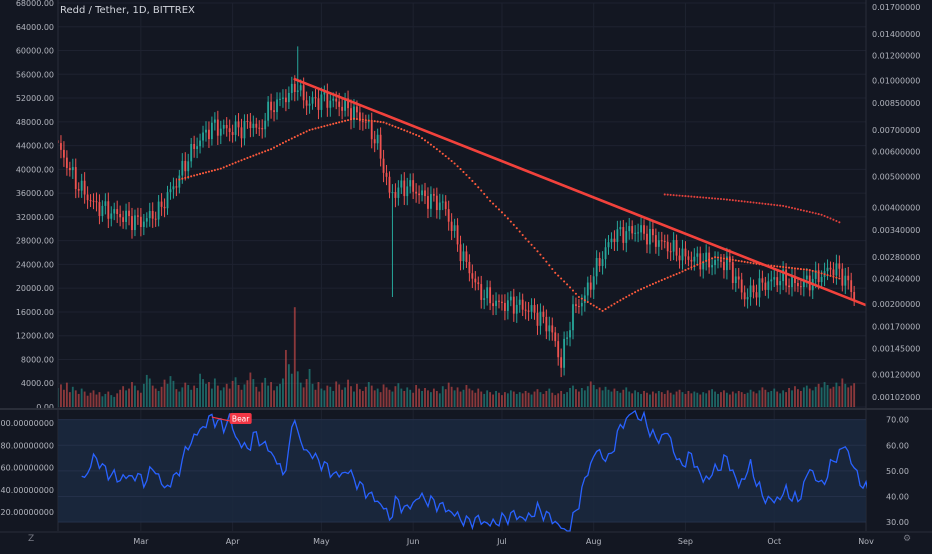  What do you see at coordinates (907, 539) in the screenshot?
I see `settings-icon: ⚙` at bounding box center [907, 539].